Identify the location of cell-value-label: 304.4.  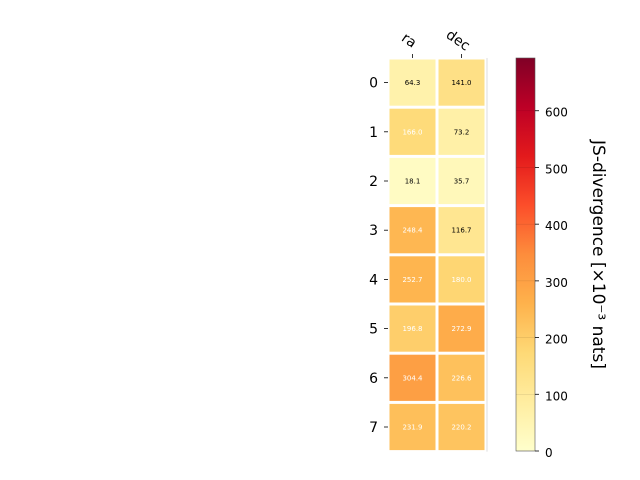
(412, 378).